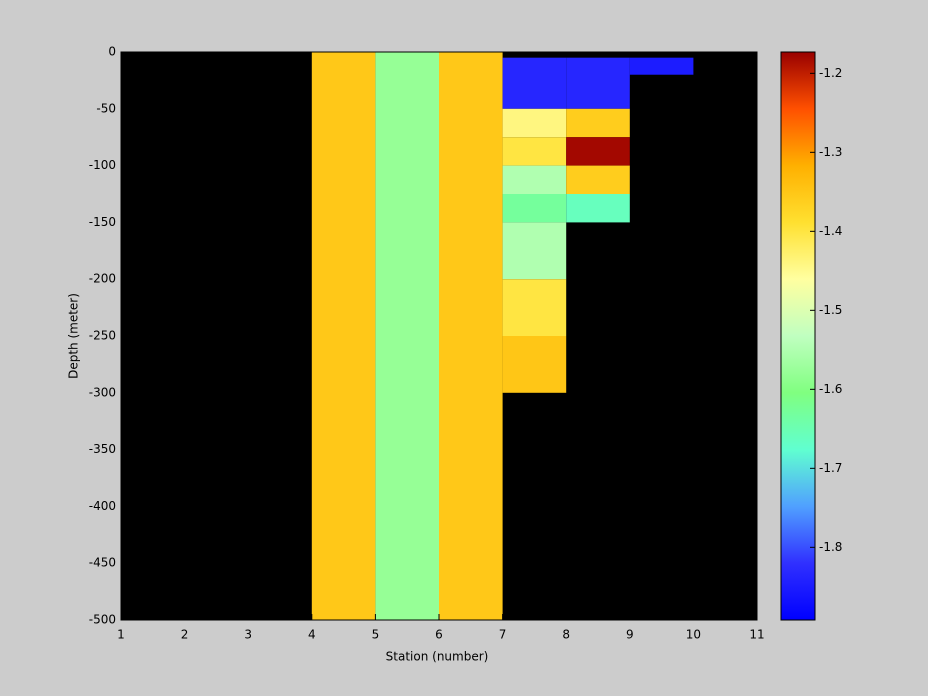 The width and height of the screenshot is (928, 696). Describe the element at coordinates (830, 152) in the screenshot. I see `colorbar-tick-label: -1.3` at that location.